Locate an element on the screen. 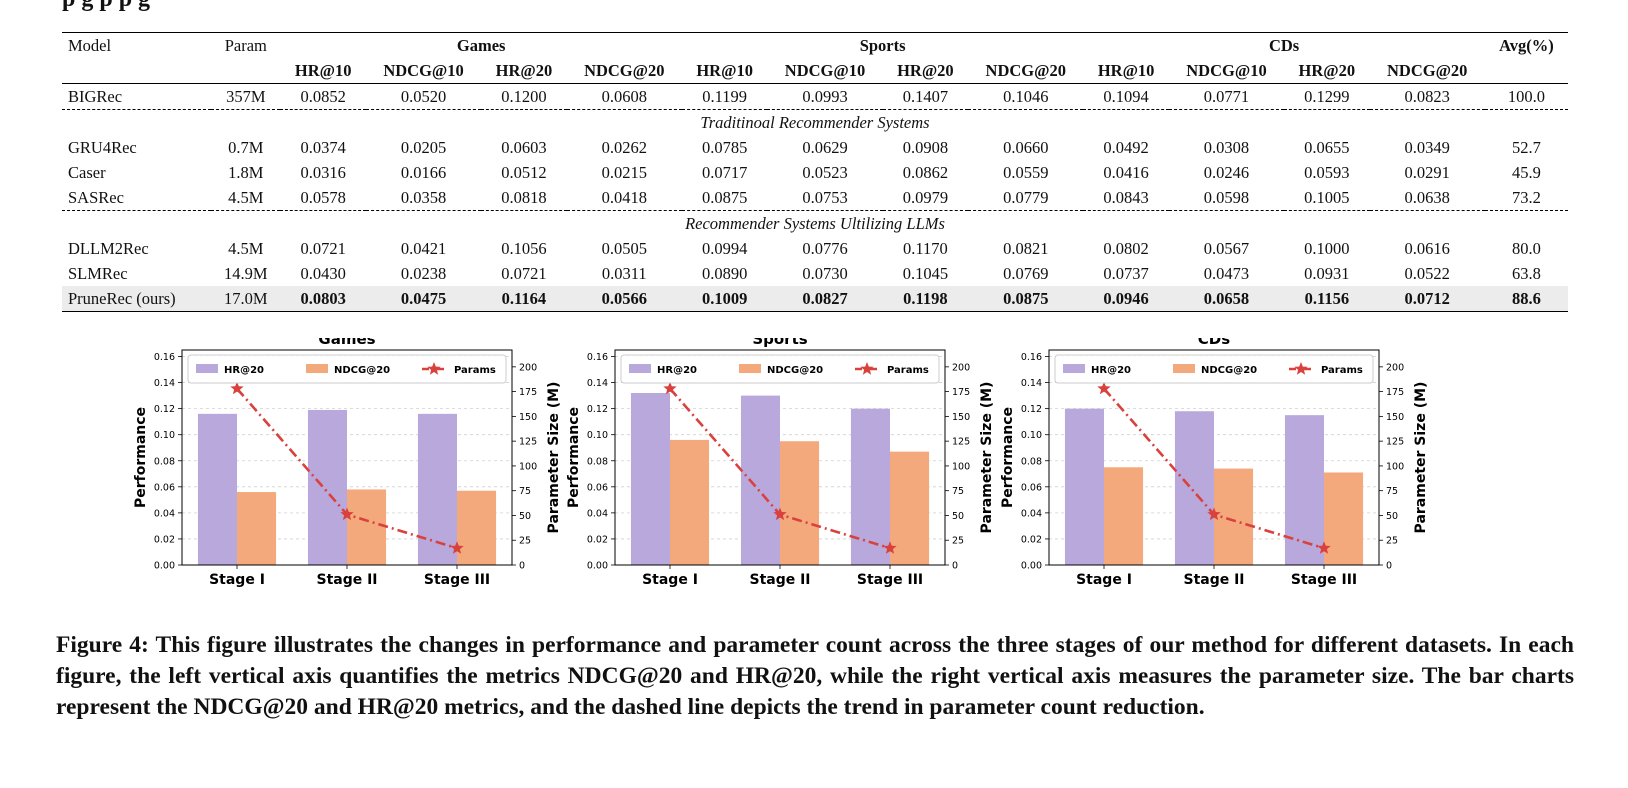  cell-model: SLMRec is located at coordinates (98, 273).